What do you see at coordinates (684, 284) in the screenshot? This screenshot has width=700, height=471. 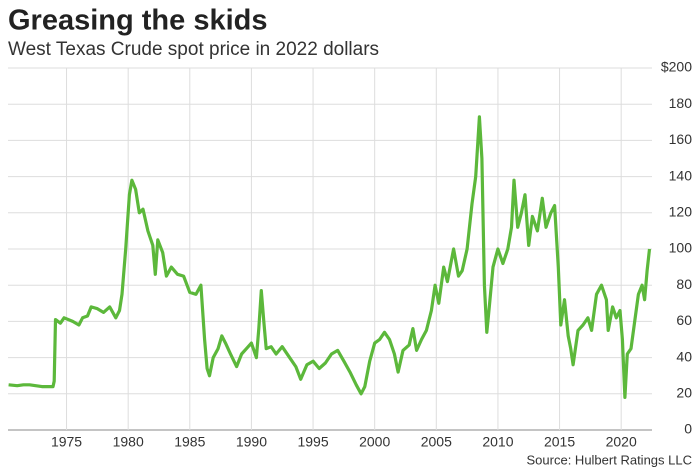 I see `y-tick-label: 80` at bounding box center [684, 284].